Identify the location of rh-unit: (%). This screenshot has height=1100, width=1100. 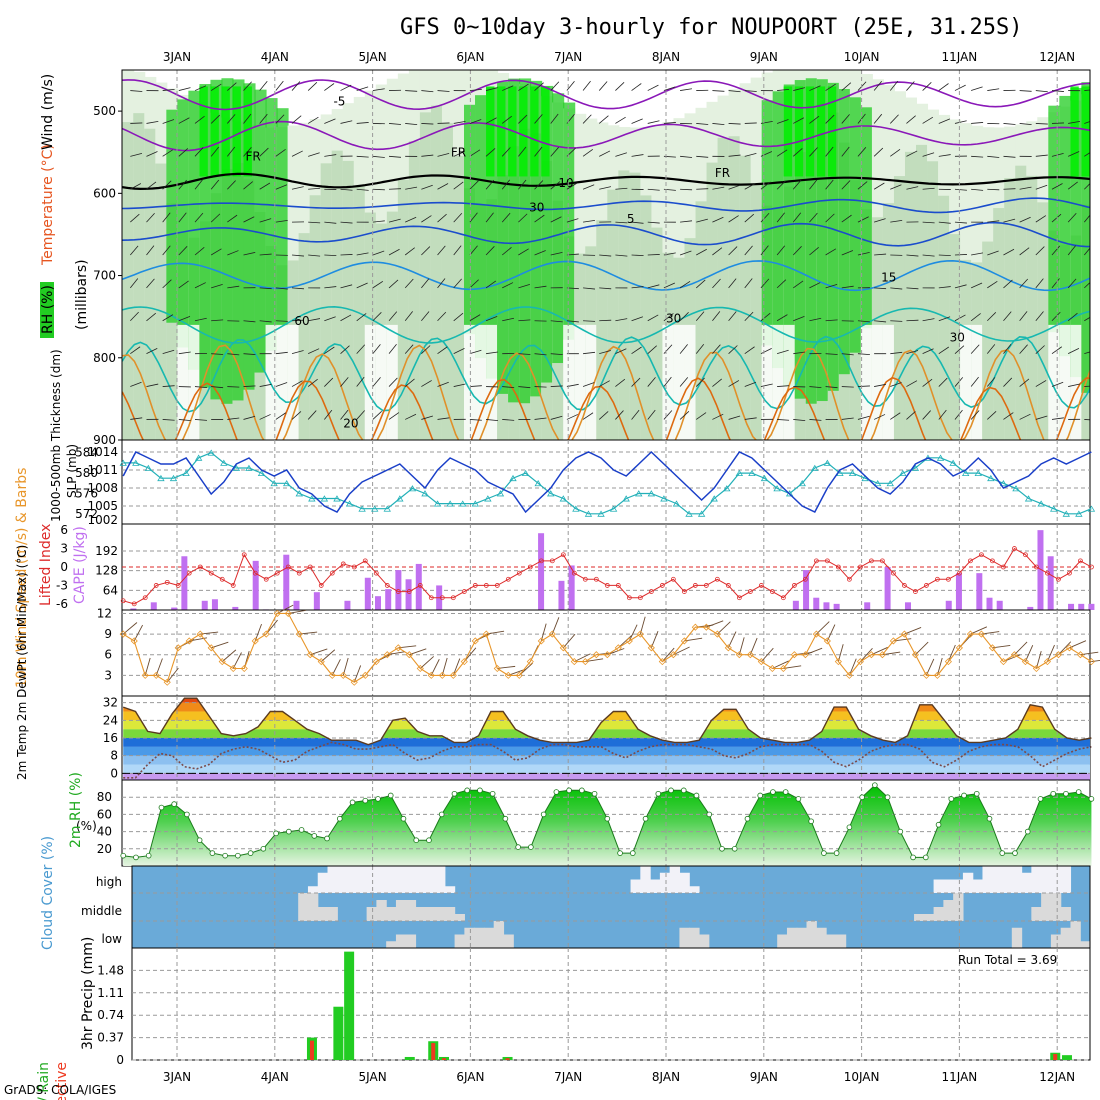
(86, 826).